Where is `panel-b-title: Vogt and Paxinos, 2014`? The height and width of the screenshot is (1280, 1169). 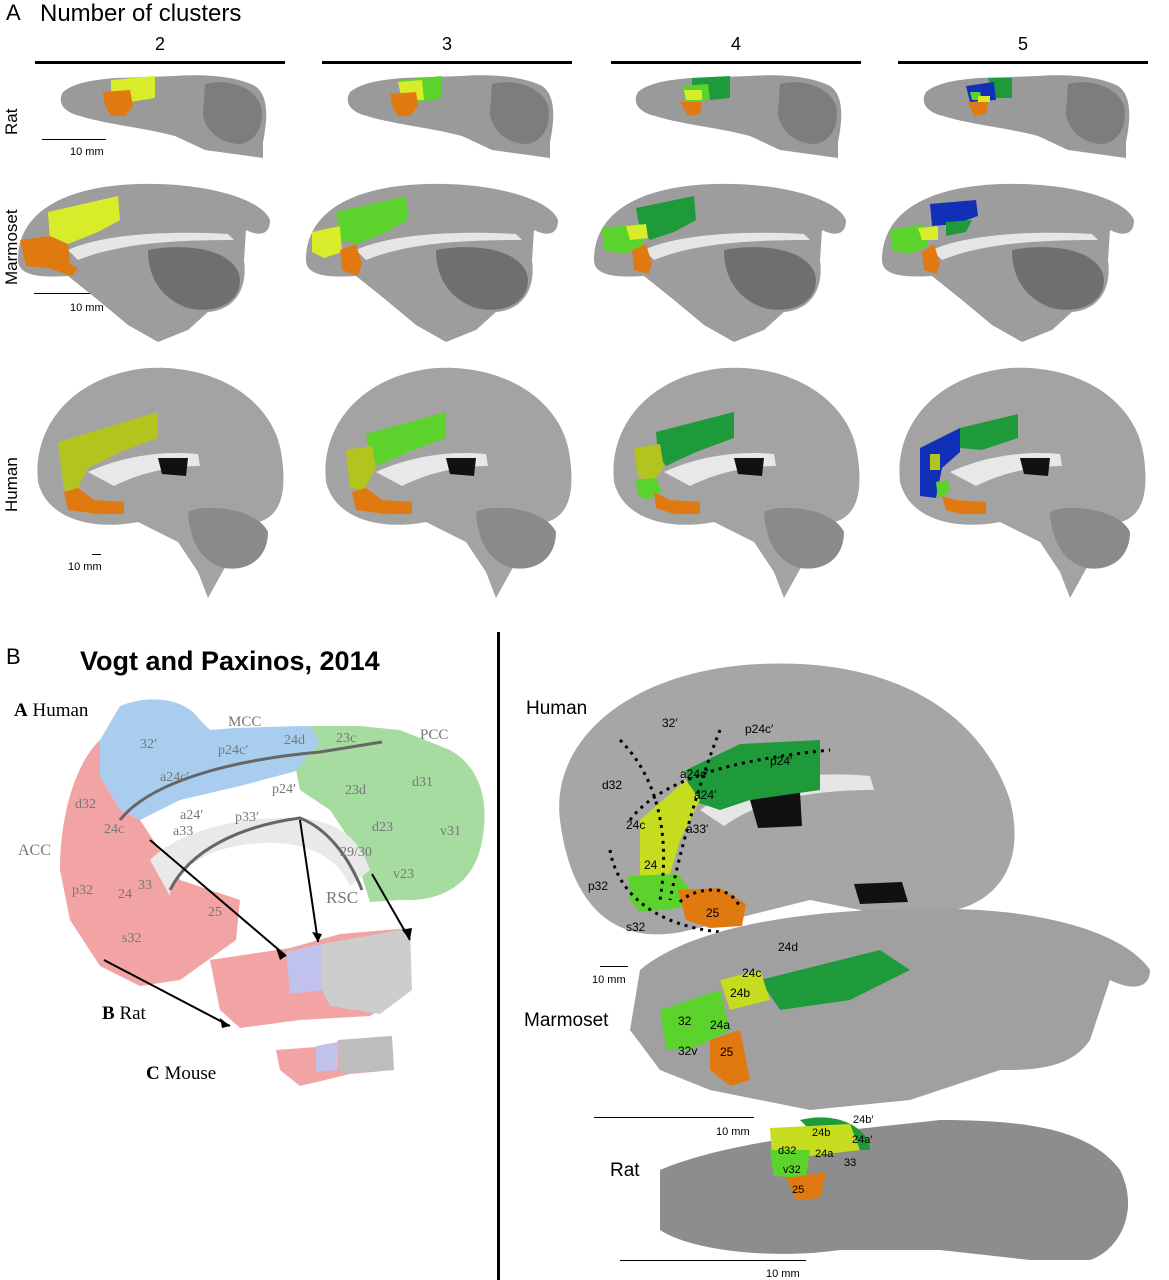
panel-b-title: Vogt and Paxinos, 2014 is located at coordinates (230, 661).